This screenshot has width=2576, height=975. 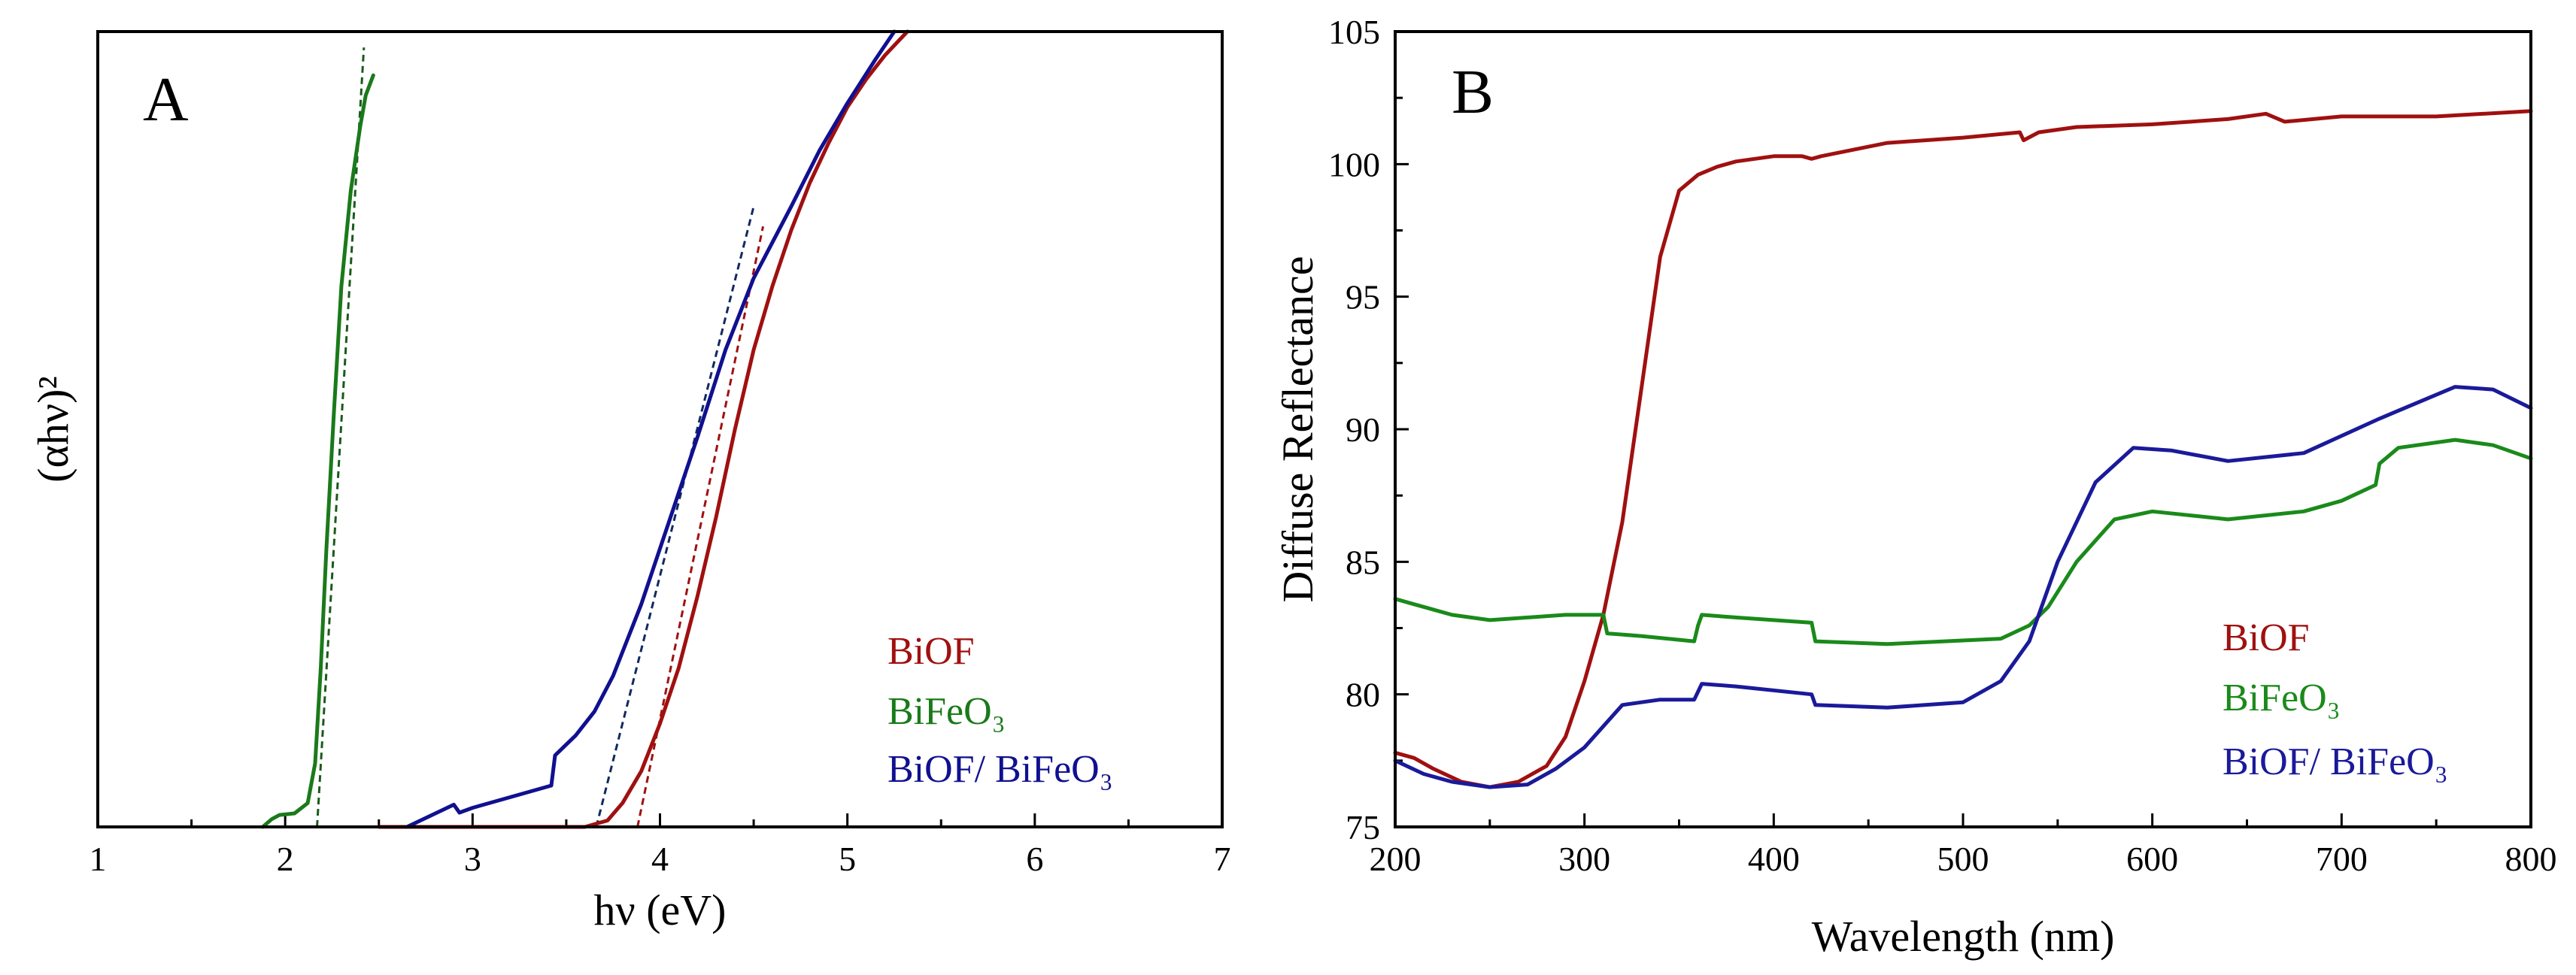 What do you see at coordinates (1584, 859) in the screenshot?
I see `x-tick-label: 300` at bounding box center [1584, 859].